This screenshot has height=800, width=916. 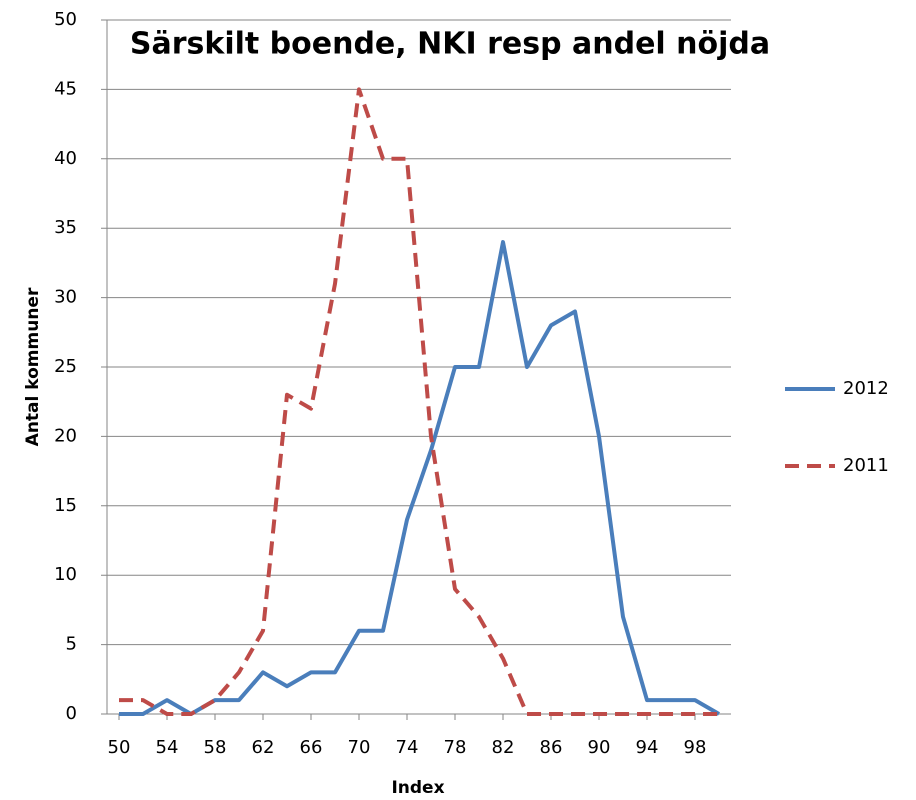 I want to click on y-tick-label: 5, so click(x=71, y=644).